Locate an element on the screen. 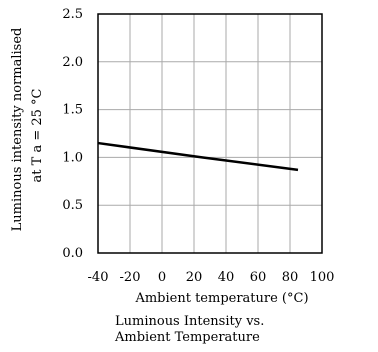  y-axis-label-line1: Luminous intensity normalised is located at coordinates (17, 130).